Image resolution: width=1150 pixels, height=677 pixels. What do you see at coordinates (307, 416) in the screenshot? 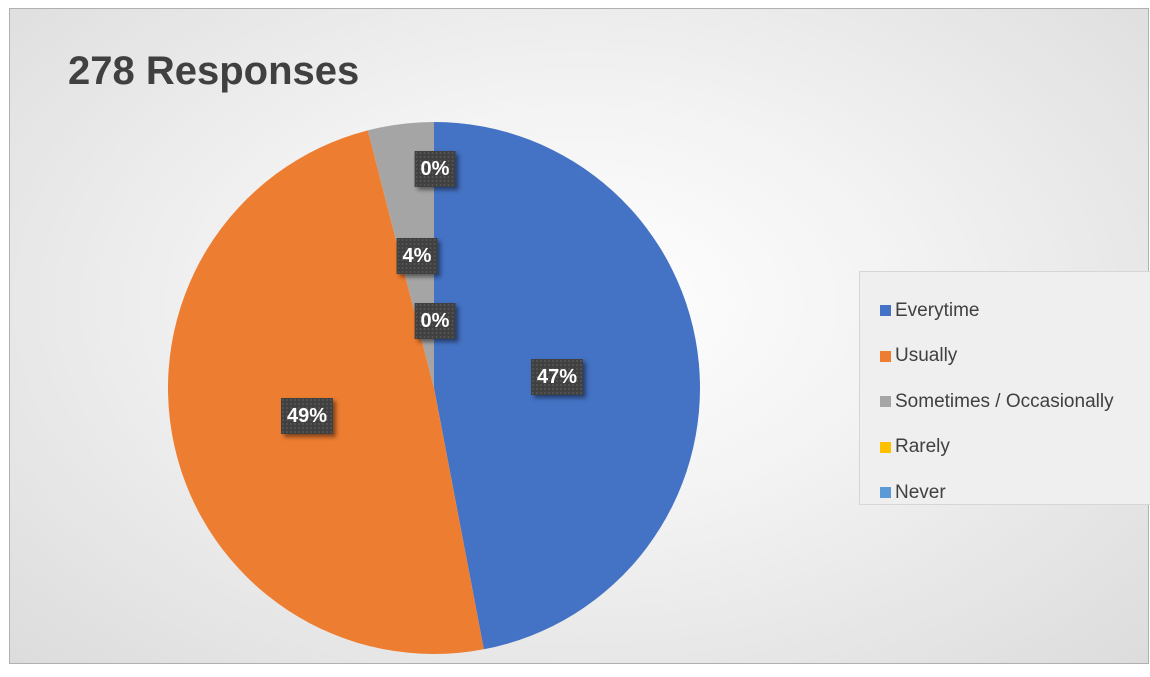
I see `data-label-usually: 49%` at bounding box center [307, 416].